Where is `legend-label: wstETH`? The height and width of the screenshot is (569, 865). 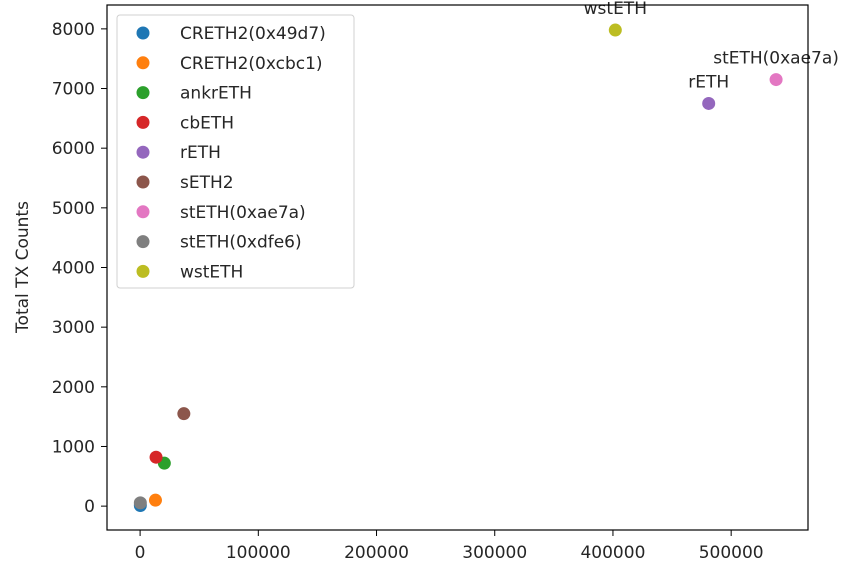
legend-label: wstETH is located at coordinates (211, 272).